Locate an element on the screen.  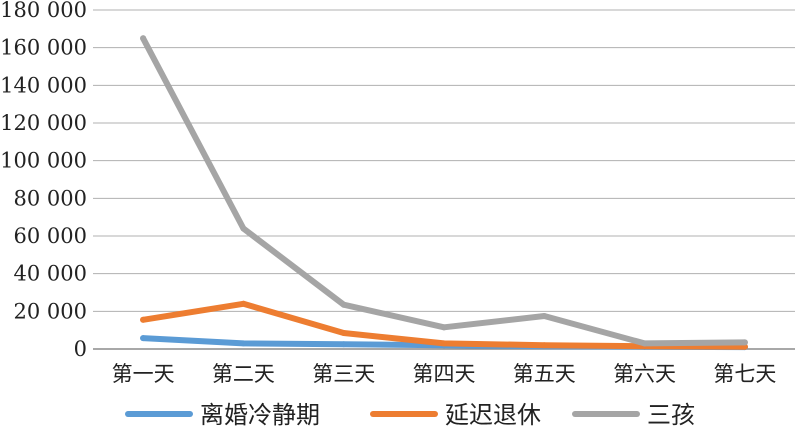
x-tick-label: 第三天 is located at coordinates (343, 374).